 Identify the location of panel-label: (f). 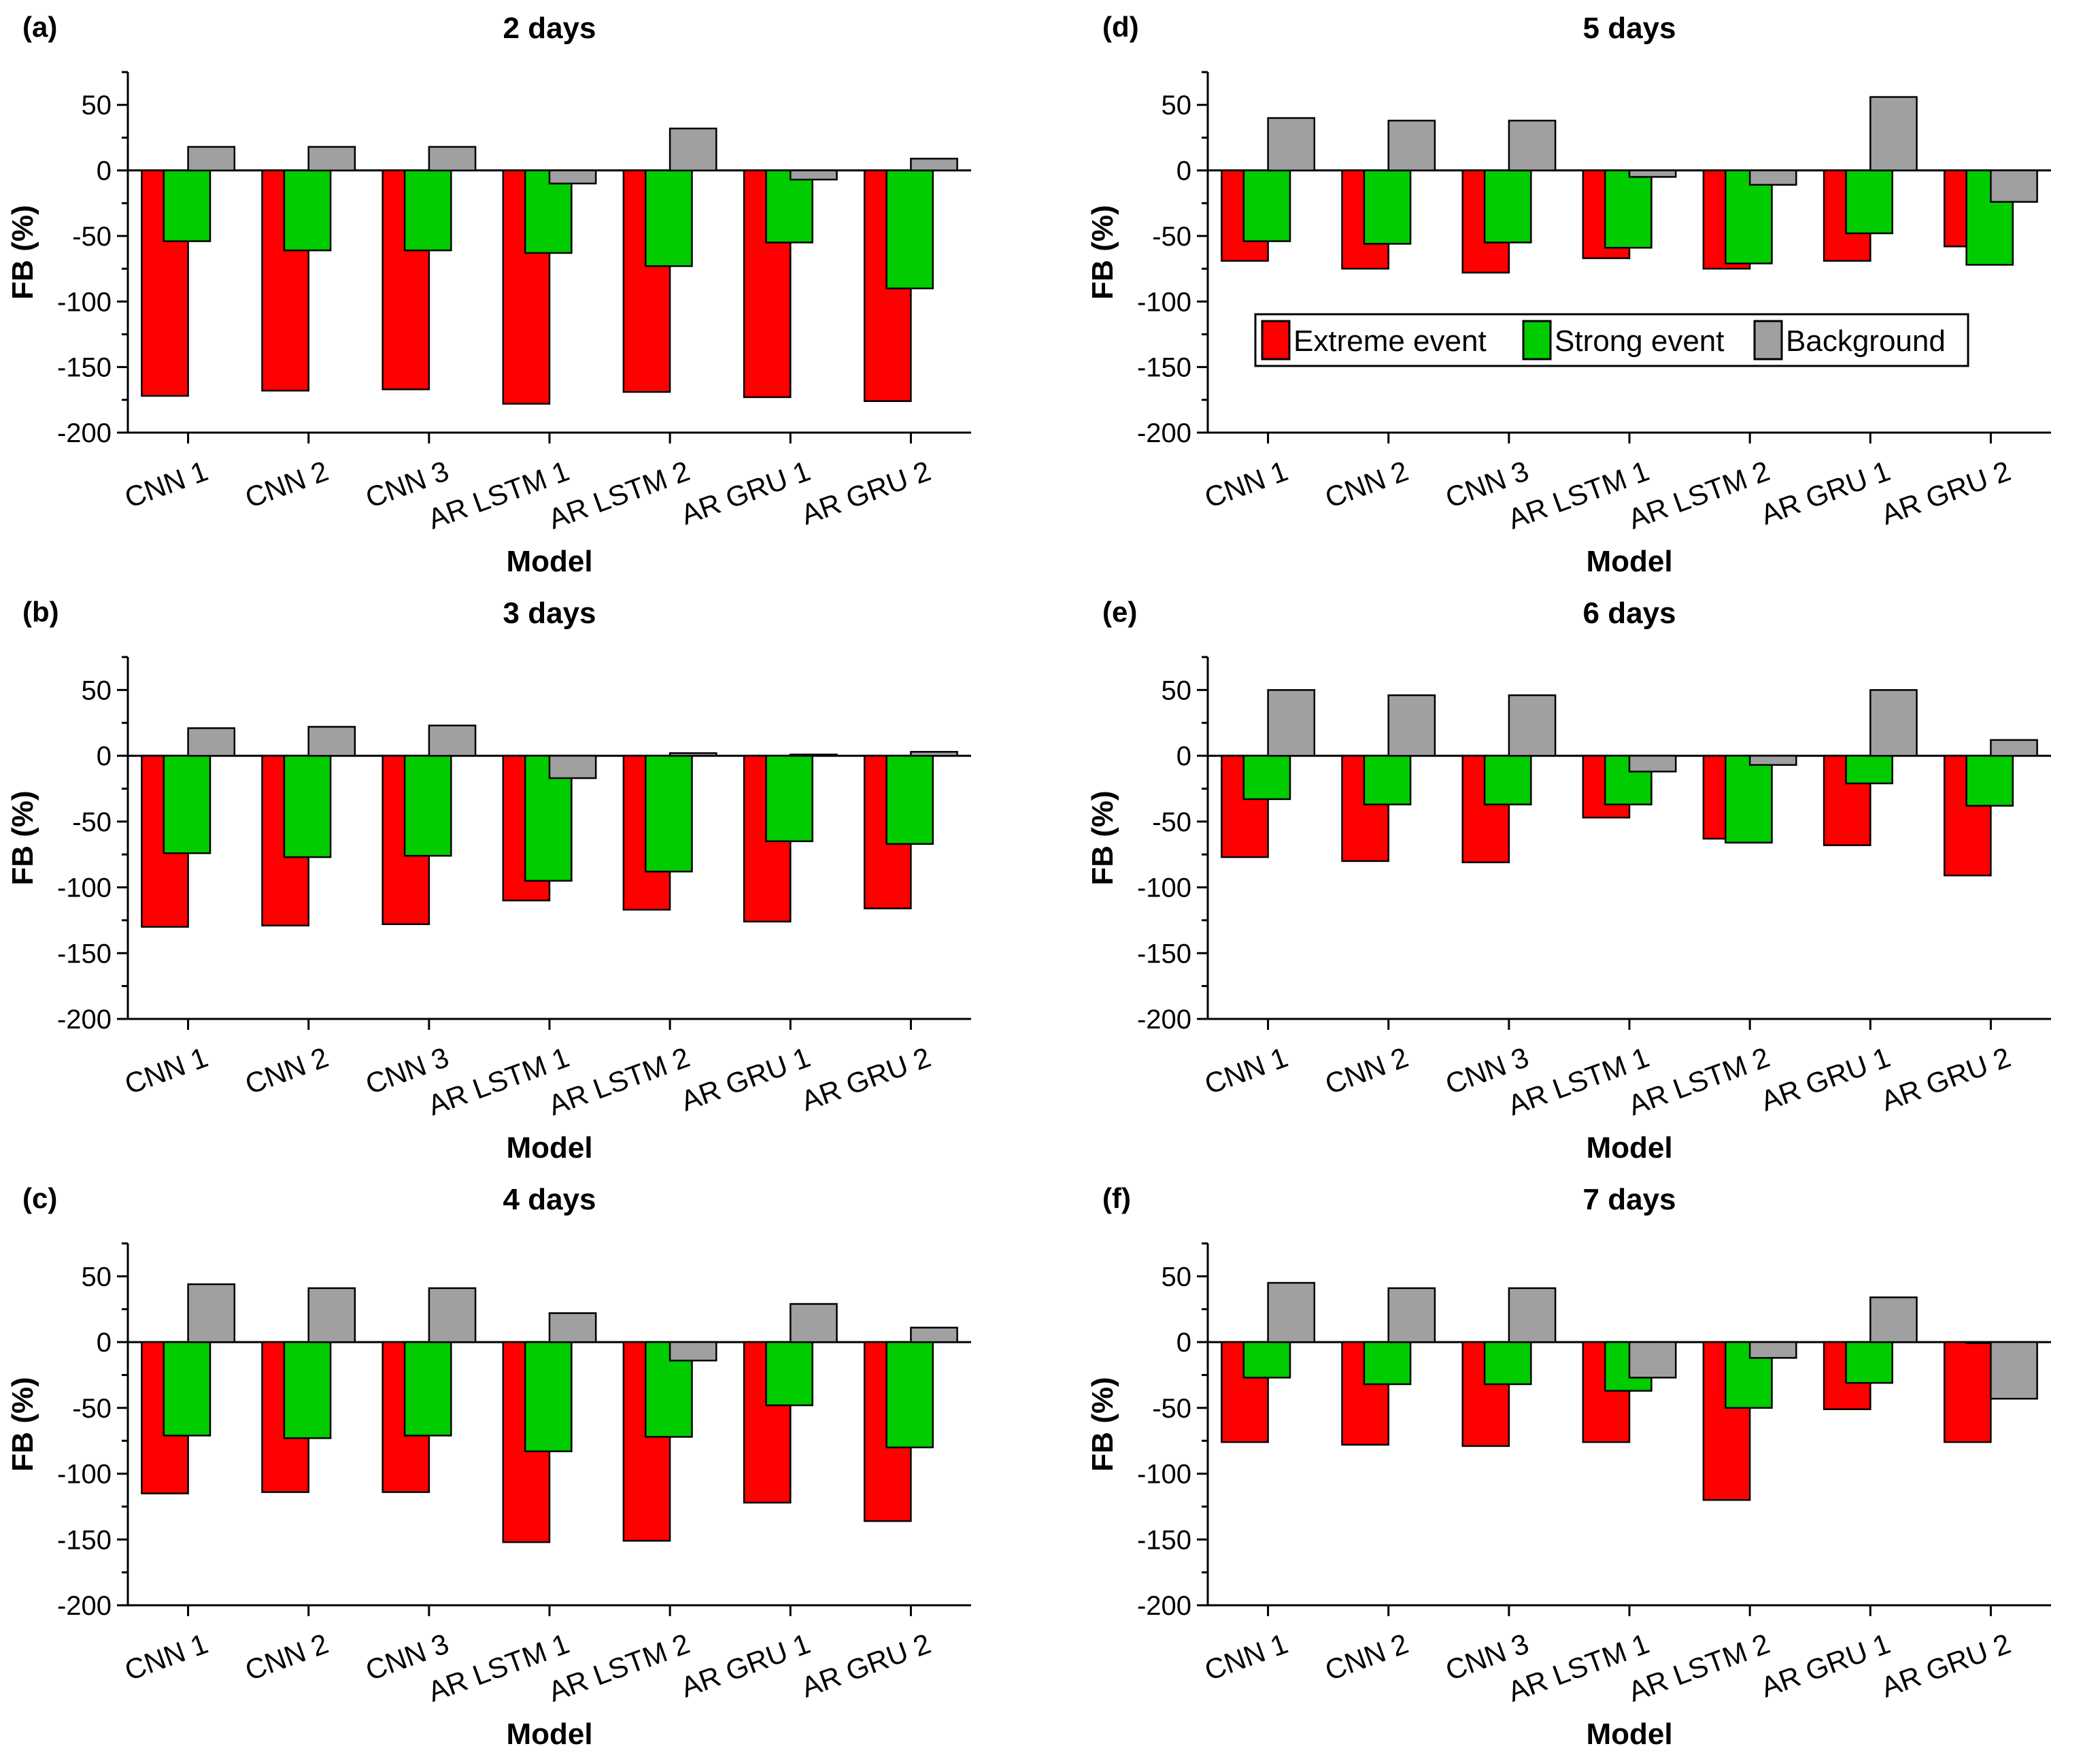
(1116, 1198).